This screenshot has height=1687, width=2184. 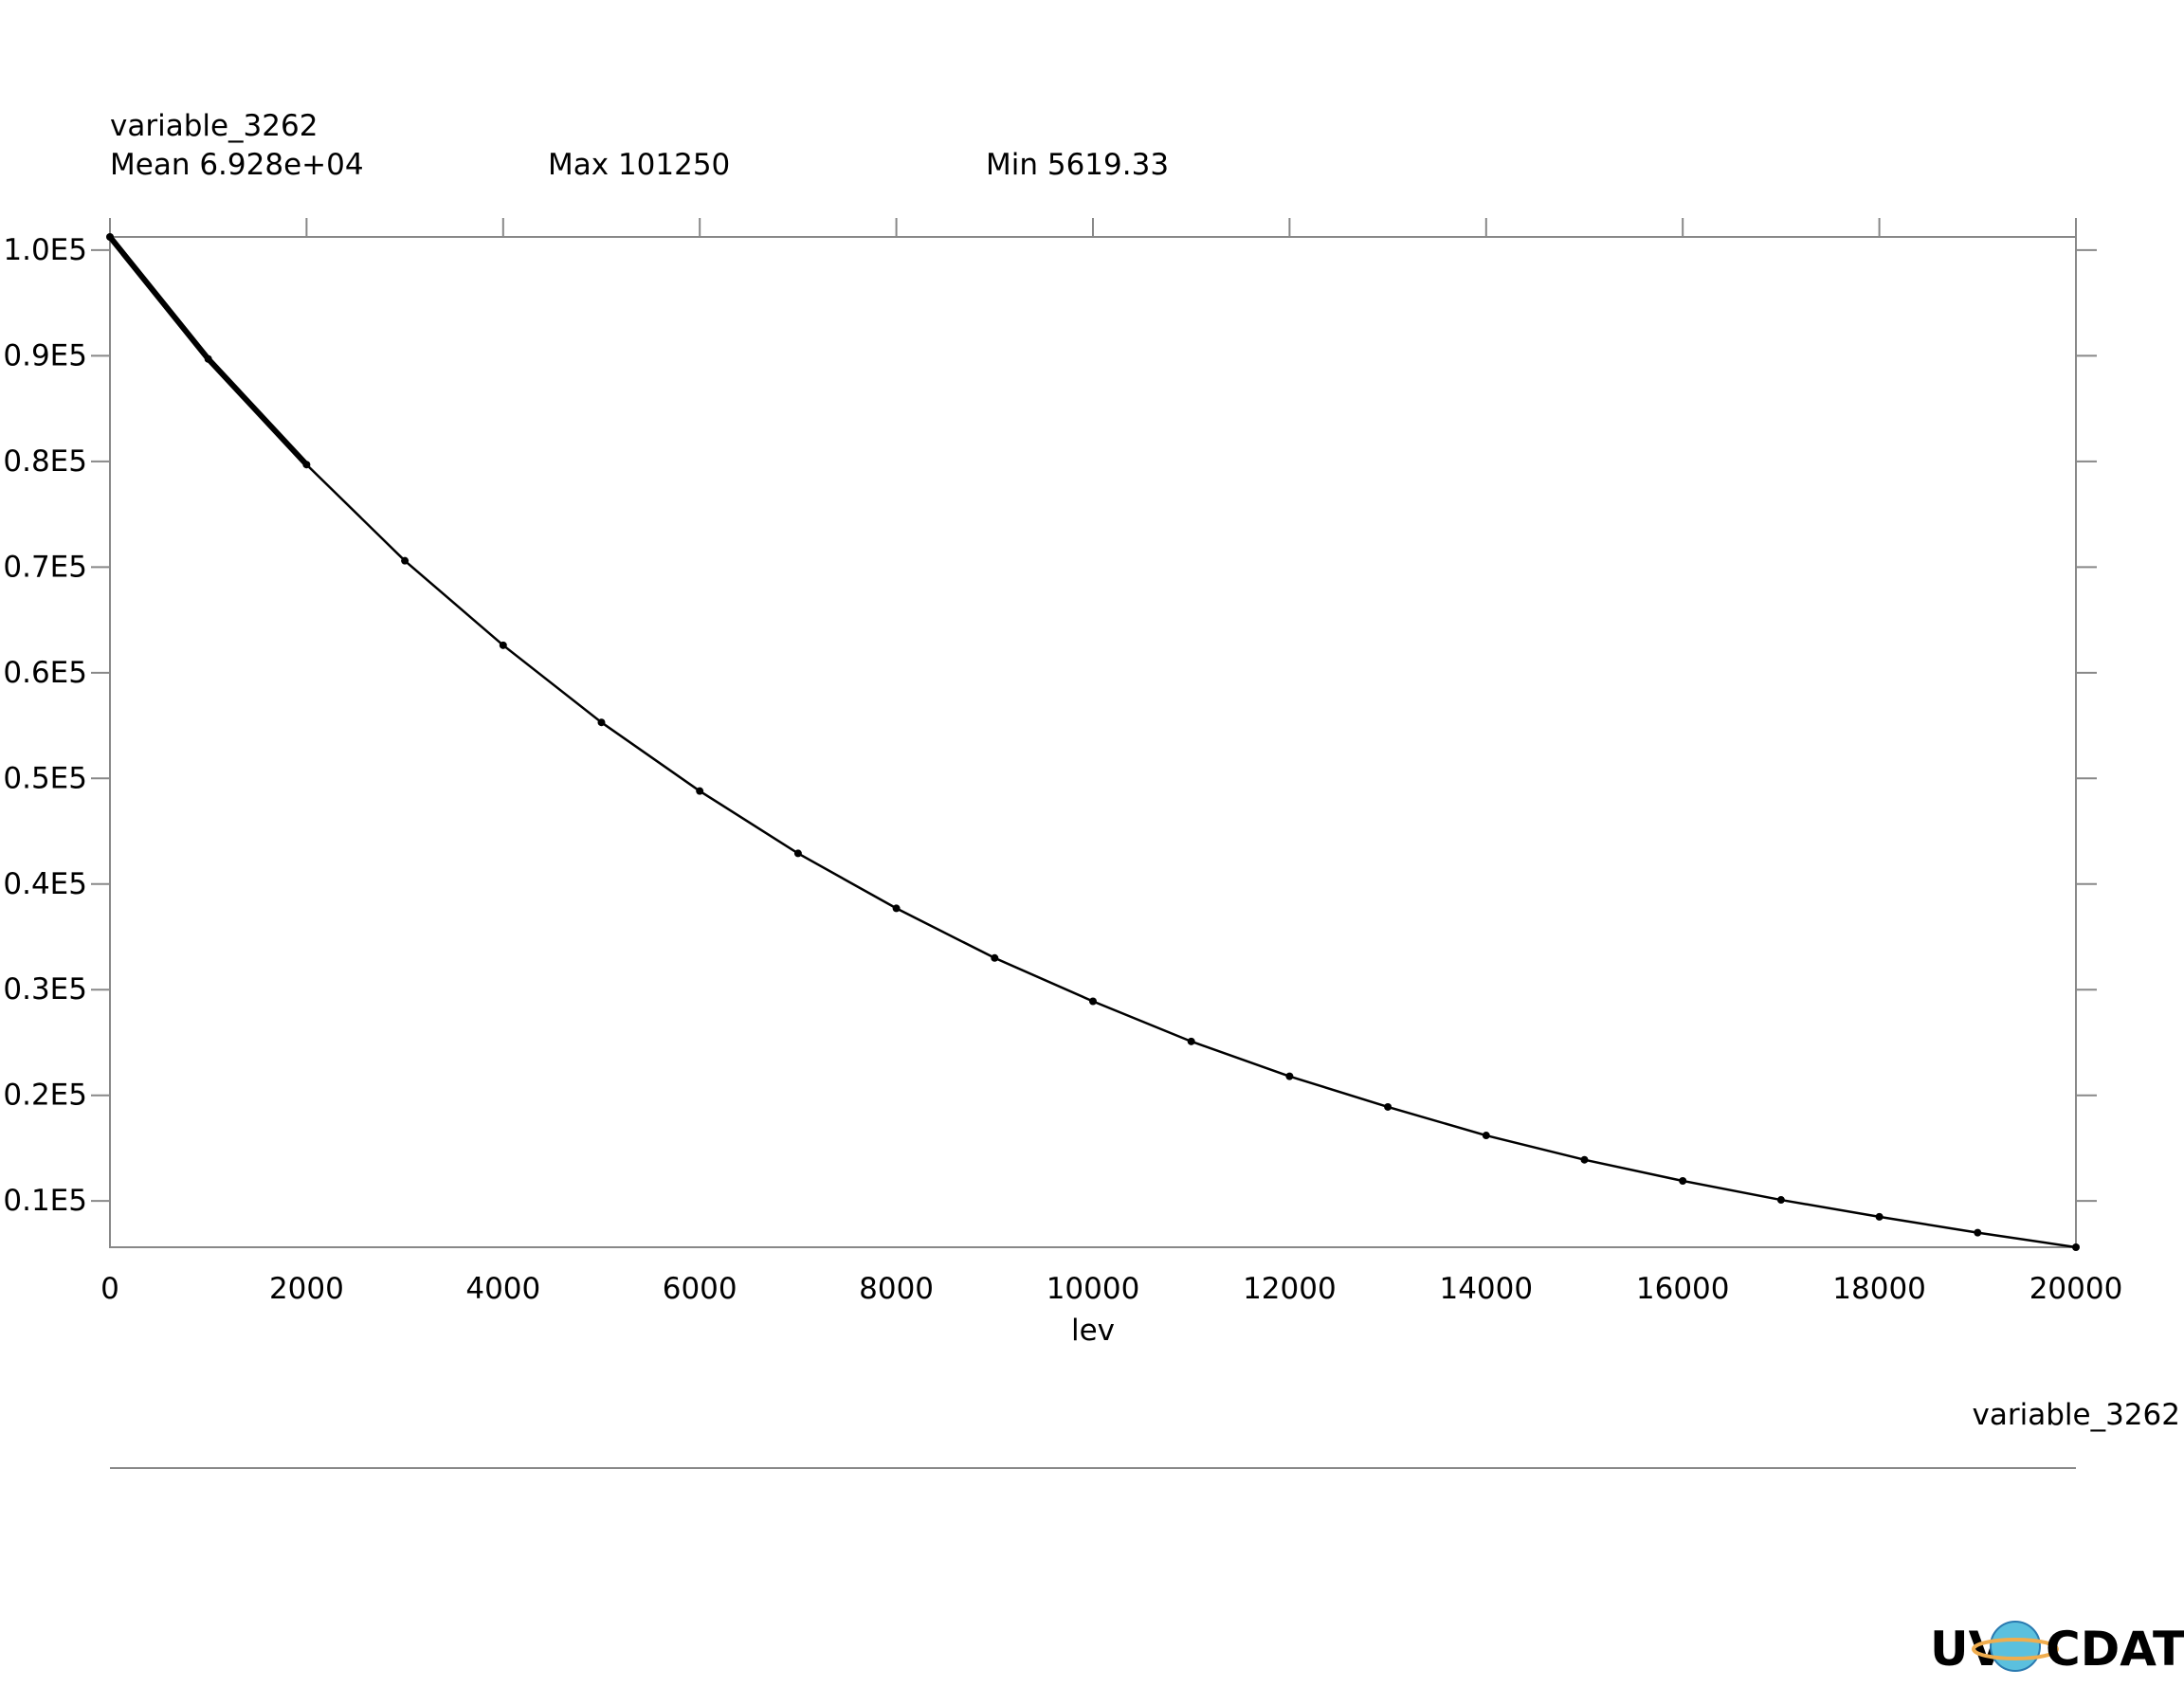 I want to click on max-stat: Max 101250, so click(x=639, y=165).